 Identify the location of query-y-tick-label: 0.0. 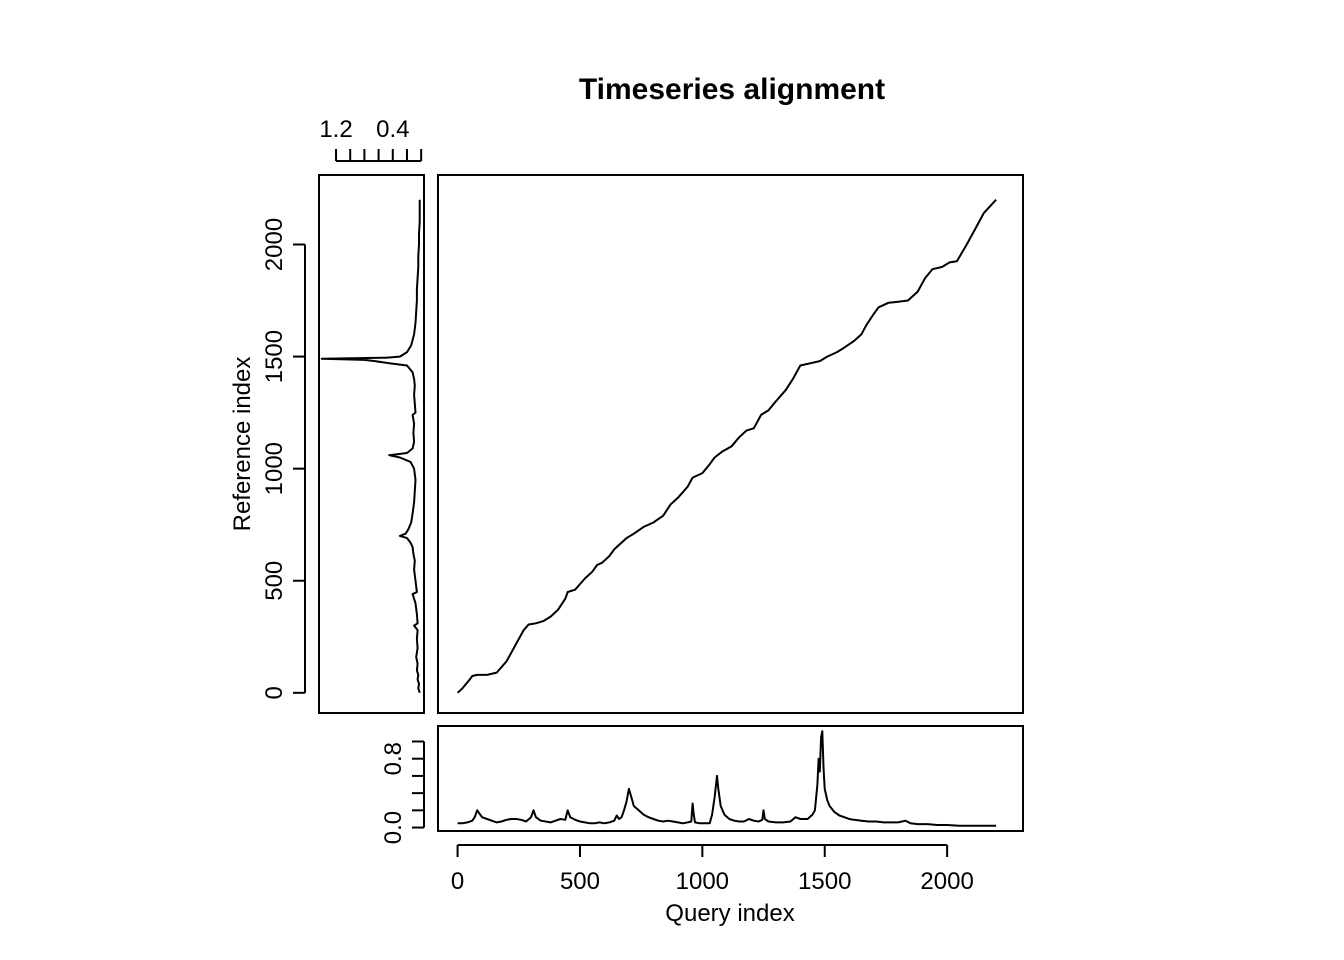
(393, 827).